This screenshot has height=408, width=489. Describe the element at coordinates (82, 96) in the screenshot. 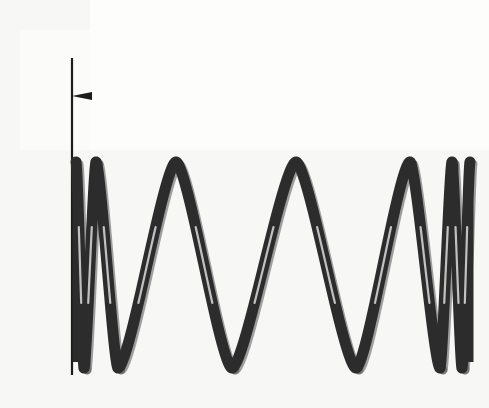

I see `pointer-arrow-icon` at that location.